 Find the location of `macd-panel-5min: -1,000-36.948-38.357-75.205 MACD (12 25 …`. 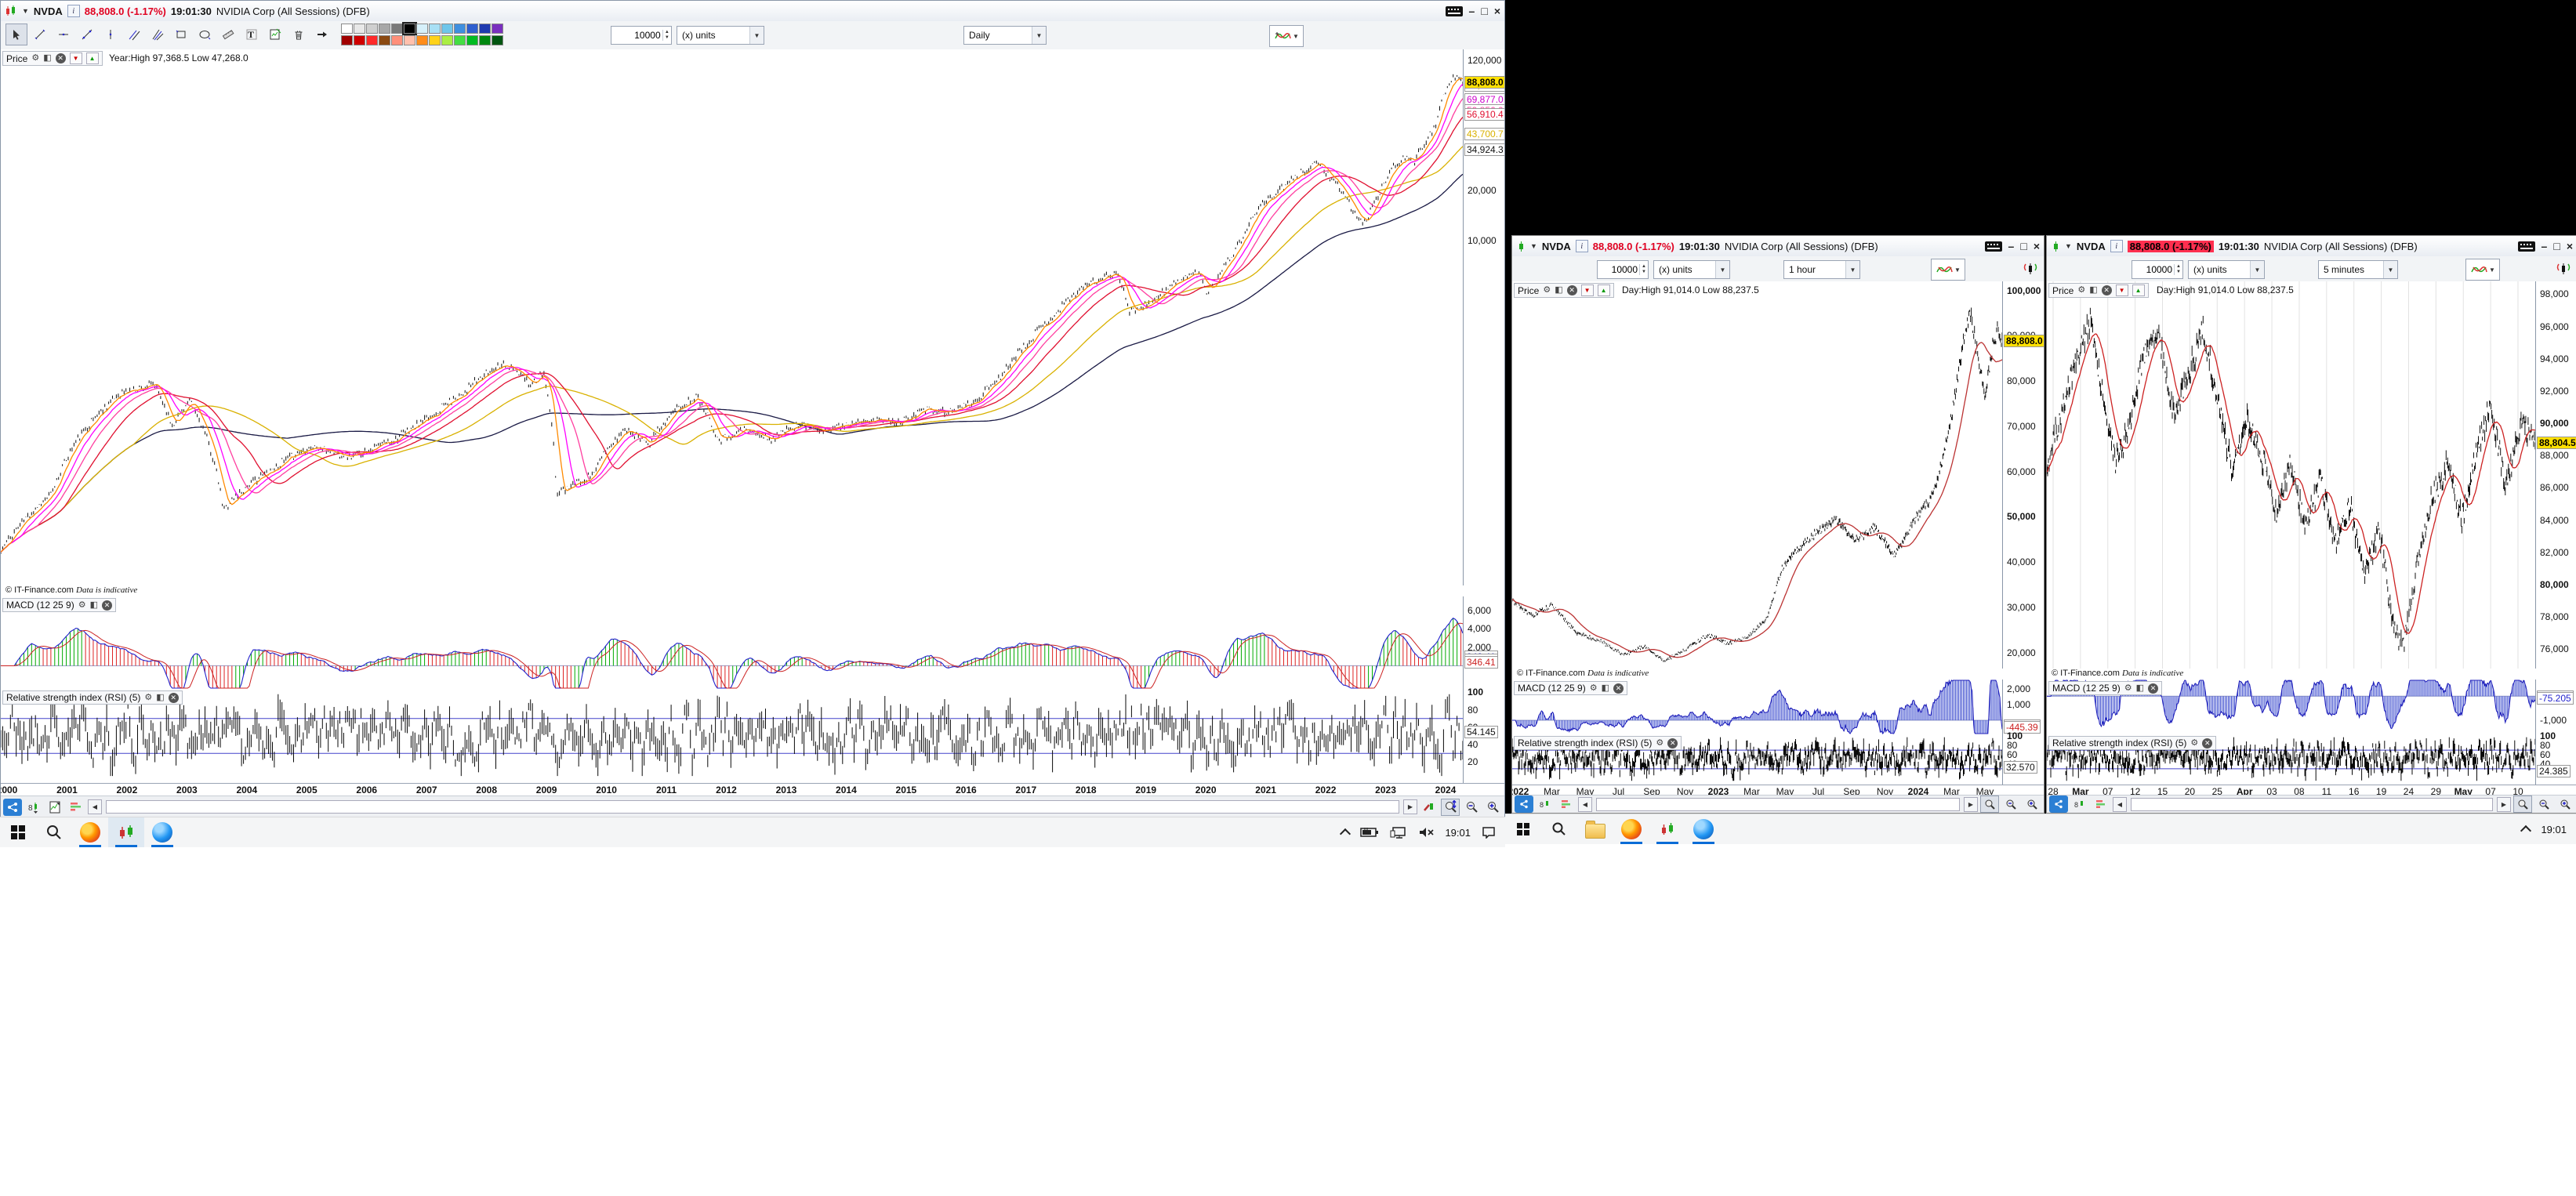

macd-panel-5min: -1,000-36.948-38.357-75.205 MACD (12 25 … is located at coordinates (2311, 707).